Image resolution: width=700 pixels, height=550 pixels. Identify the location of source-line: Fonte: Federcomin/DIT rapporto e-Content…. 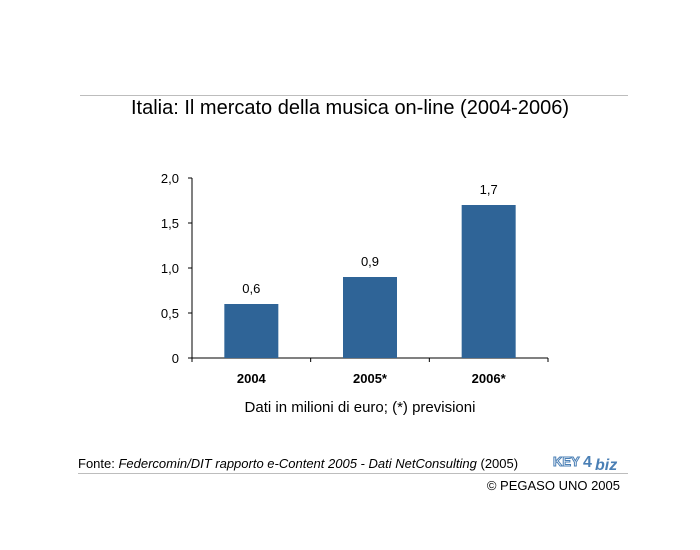
(298, 463).